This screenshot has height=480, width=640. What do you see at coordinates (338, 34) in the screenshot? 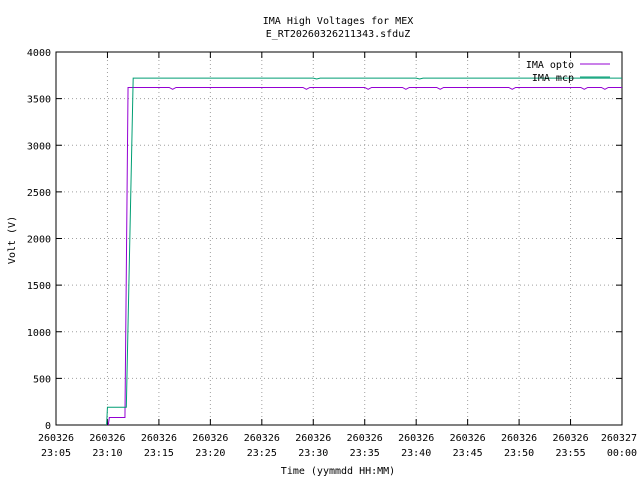
I see `chart-subtitle: E_RT20260326211343.sfduZ` at bounding box center [338, 34].